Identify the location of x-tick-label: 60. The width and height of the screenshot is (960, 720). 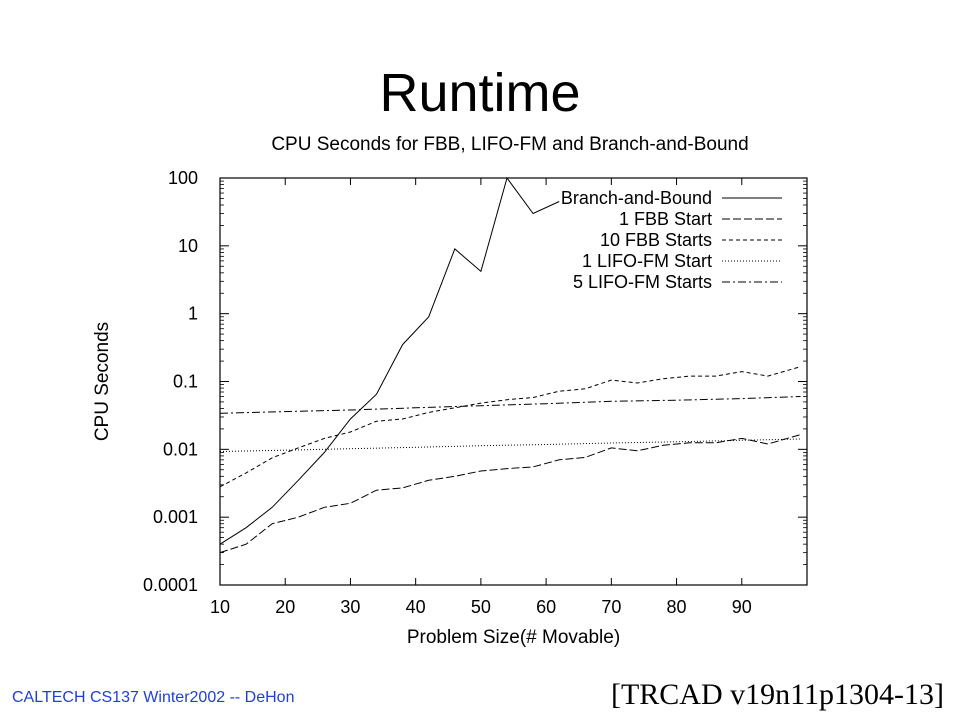
(546, 607).